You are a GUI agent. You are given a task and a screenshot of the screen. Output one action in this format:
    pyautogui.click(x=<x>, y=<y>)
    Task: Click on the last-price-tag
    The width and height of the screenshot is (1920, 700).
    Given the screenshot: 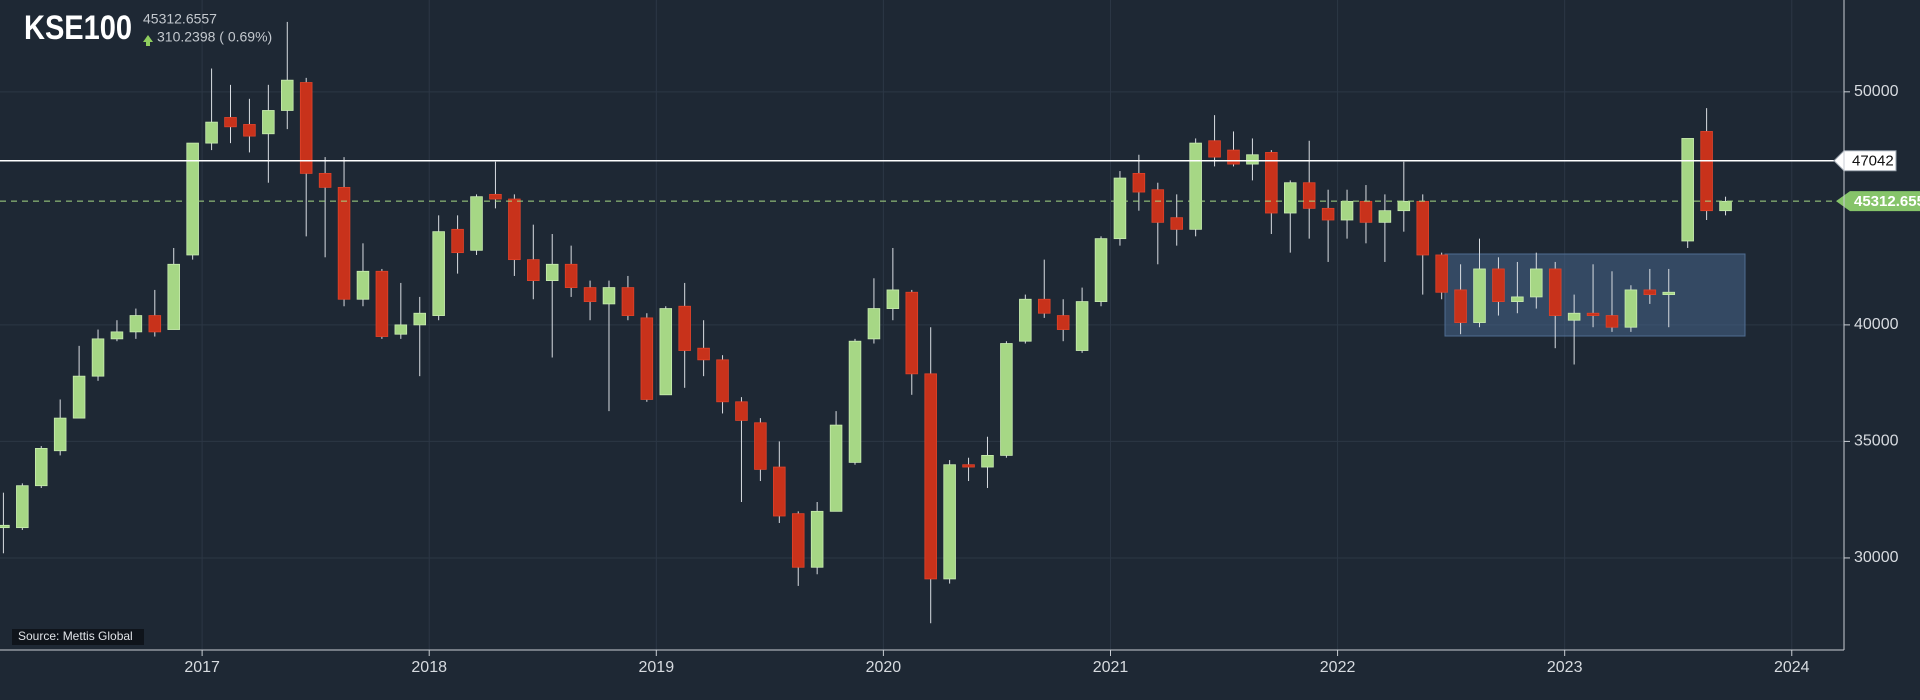 What is the action you would take?
    pyautogui.click(x=1878, y=201)
    